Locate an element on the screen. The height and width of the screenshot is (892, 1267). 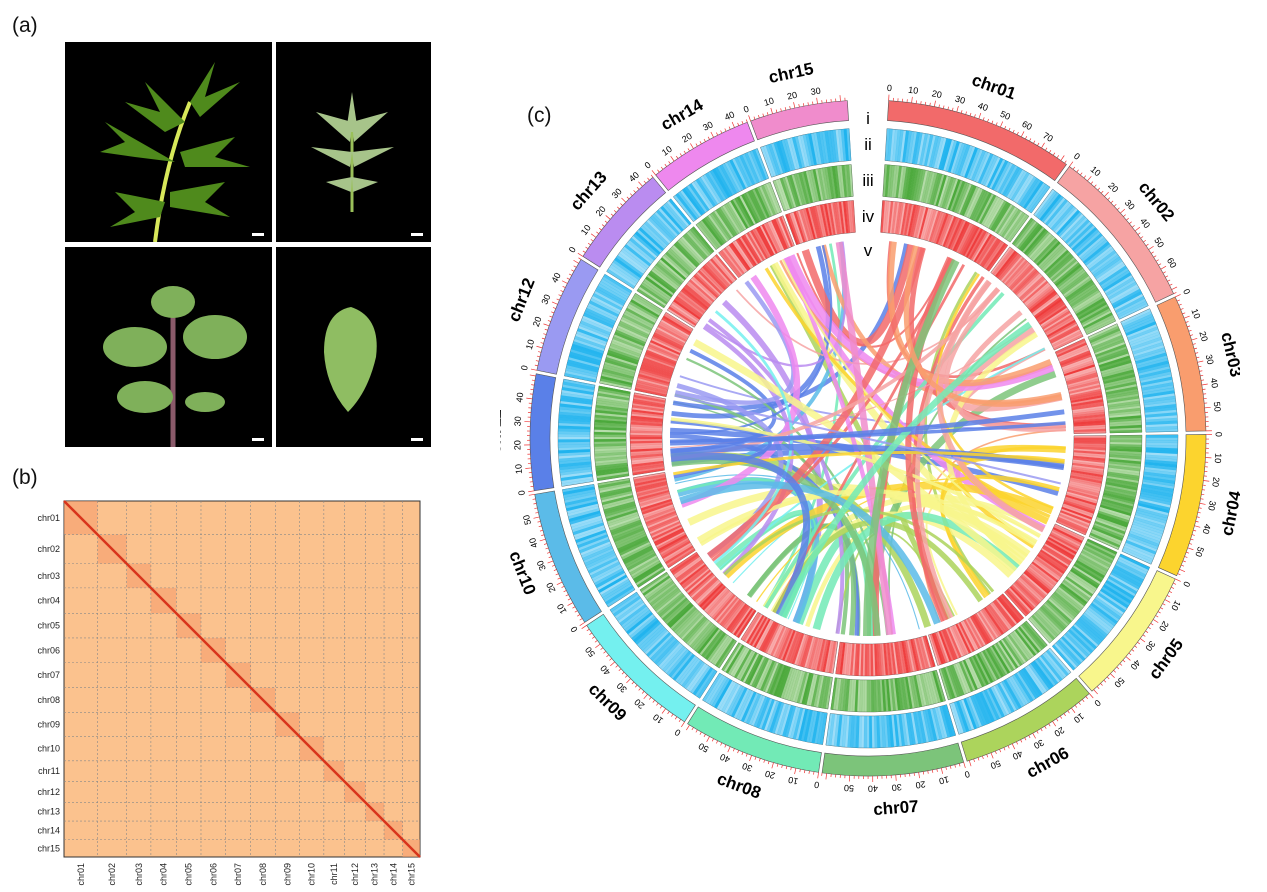
tick-label: 10 is located at coordinates (1218, 458).